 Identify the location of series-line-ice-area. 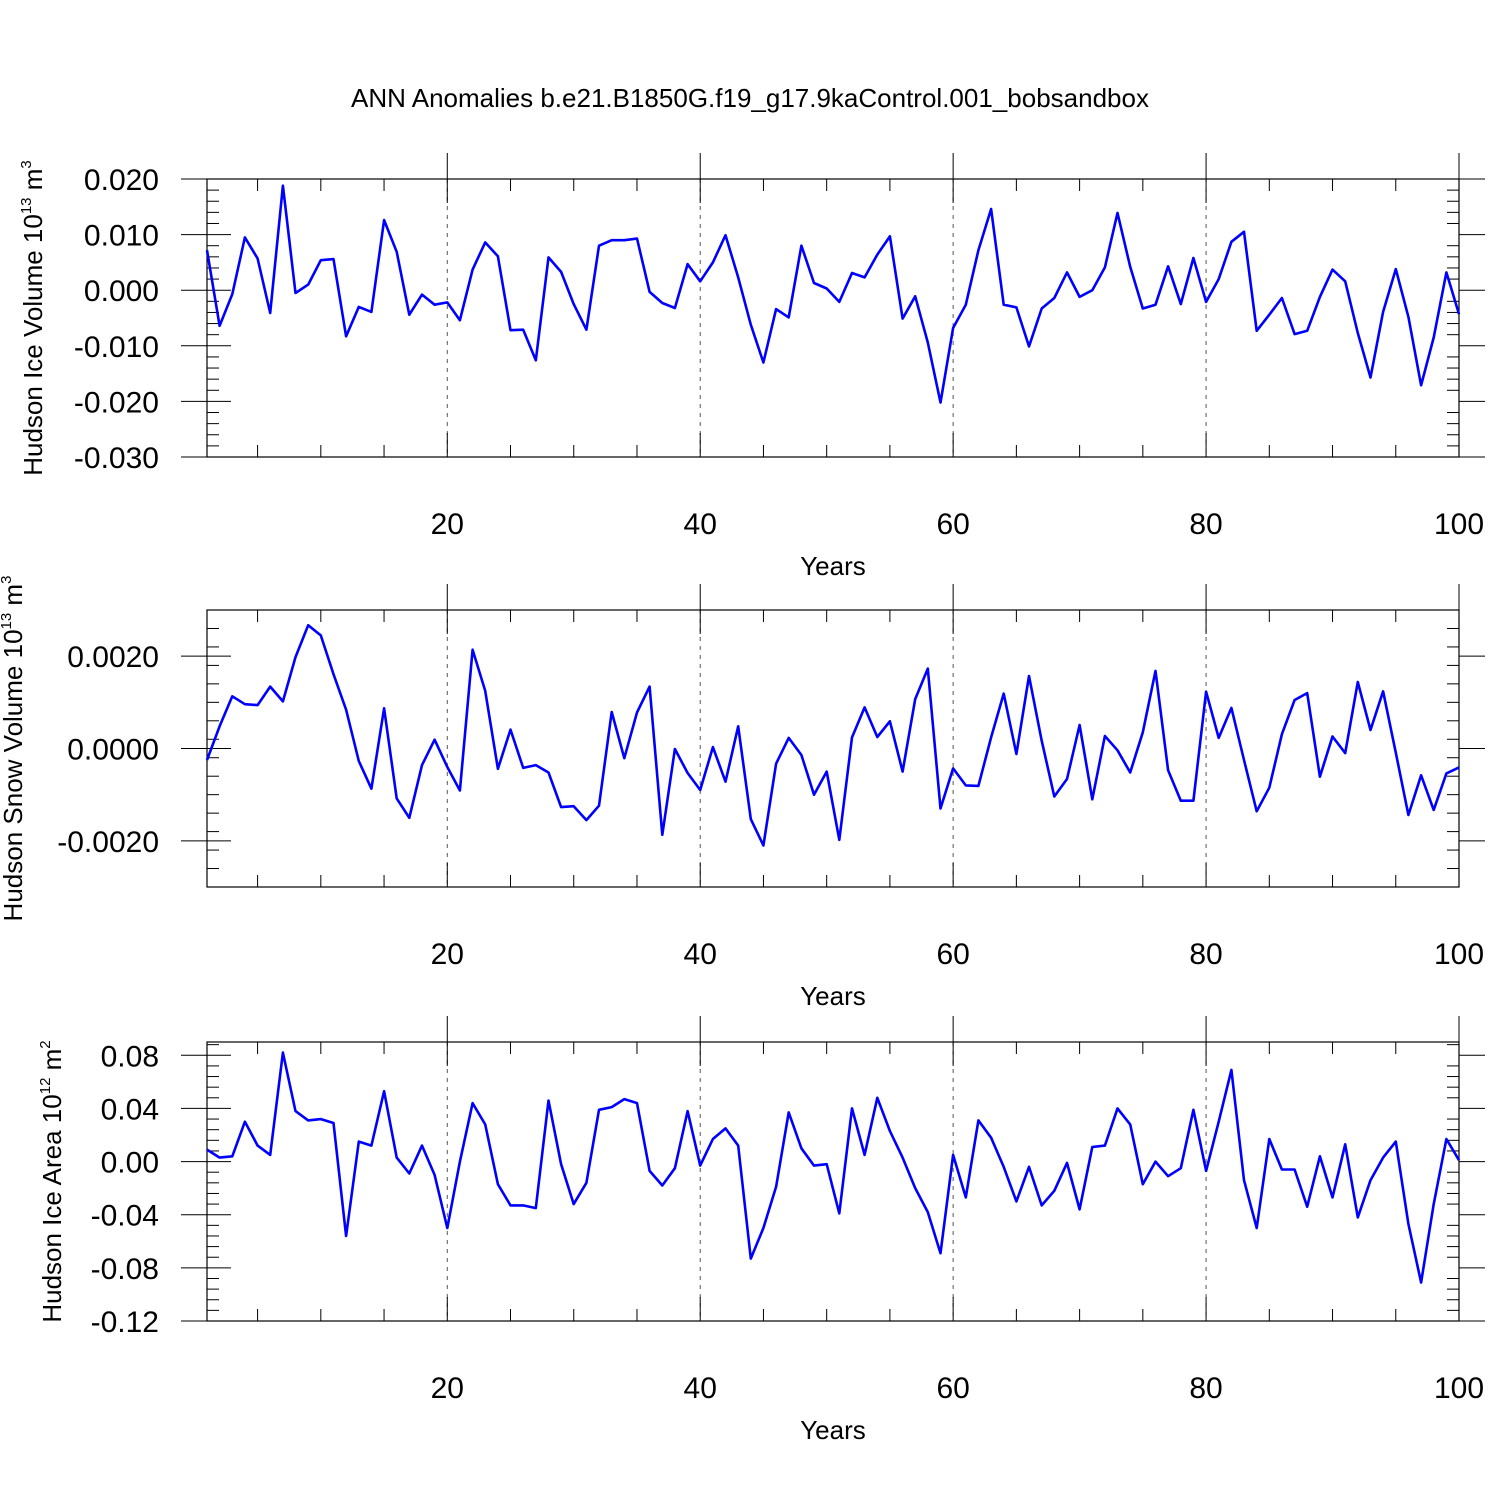
(833, 1167).